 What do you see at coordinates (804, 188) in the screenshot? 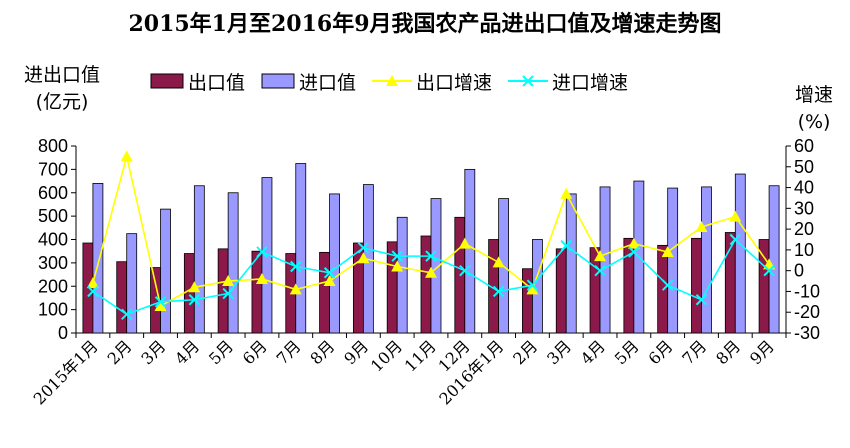
I see `right-tick-label: 40` at bounding box center [804, 188].